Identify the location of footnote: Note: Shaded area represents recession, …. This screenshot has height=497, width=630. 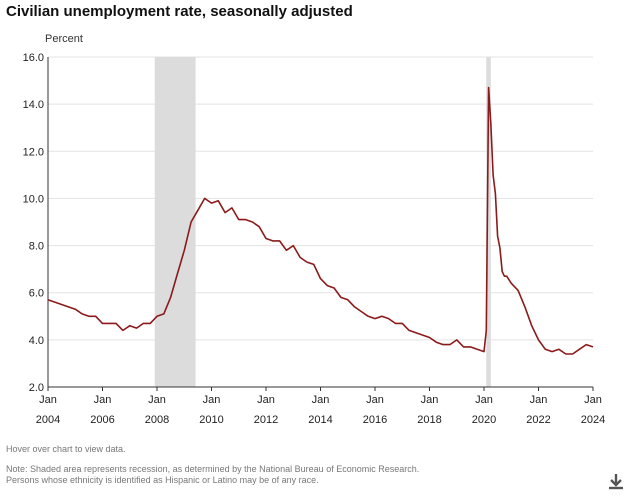
(212, 475).